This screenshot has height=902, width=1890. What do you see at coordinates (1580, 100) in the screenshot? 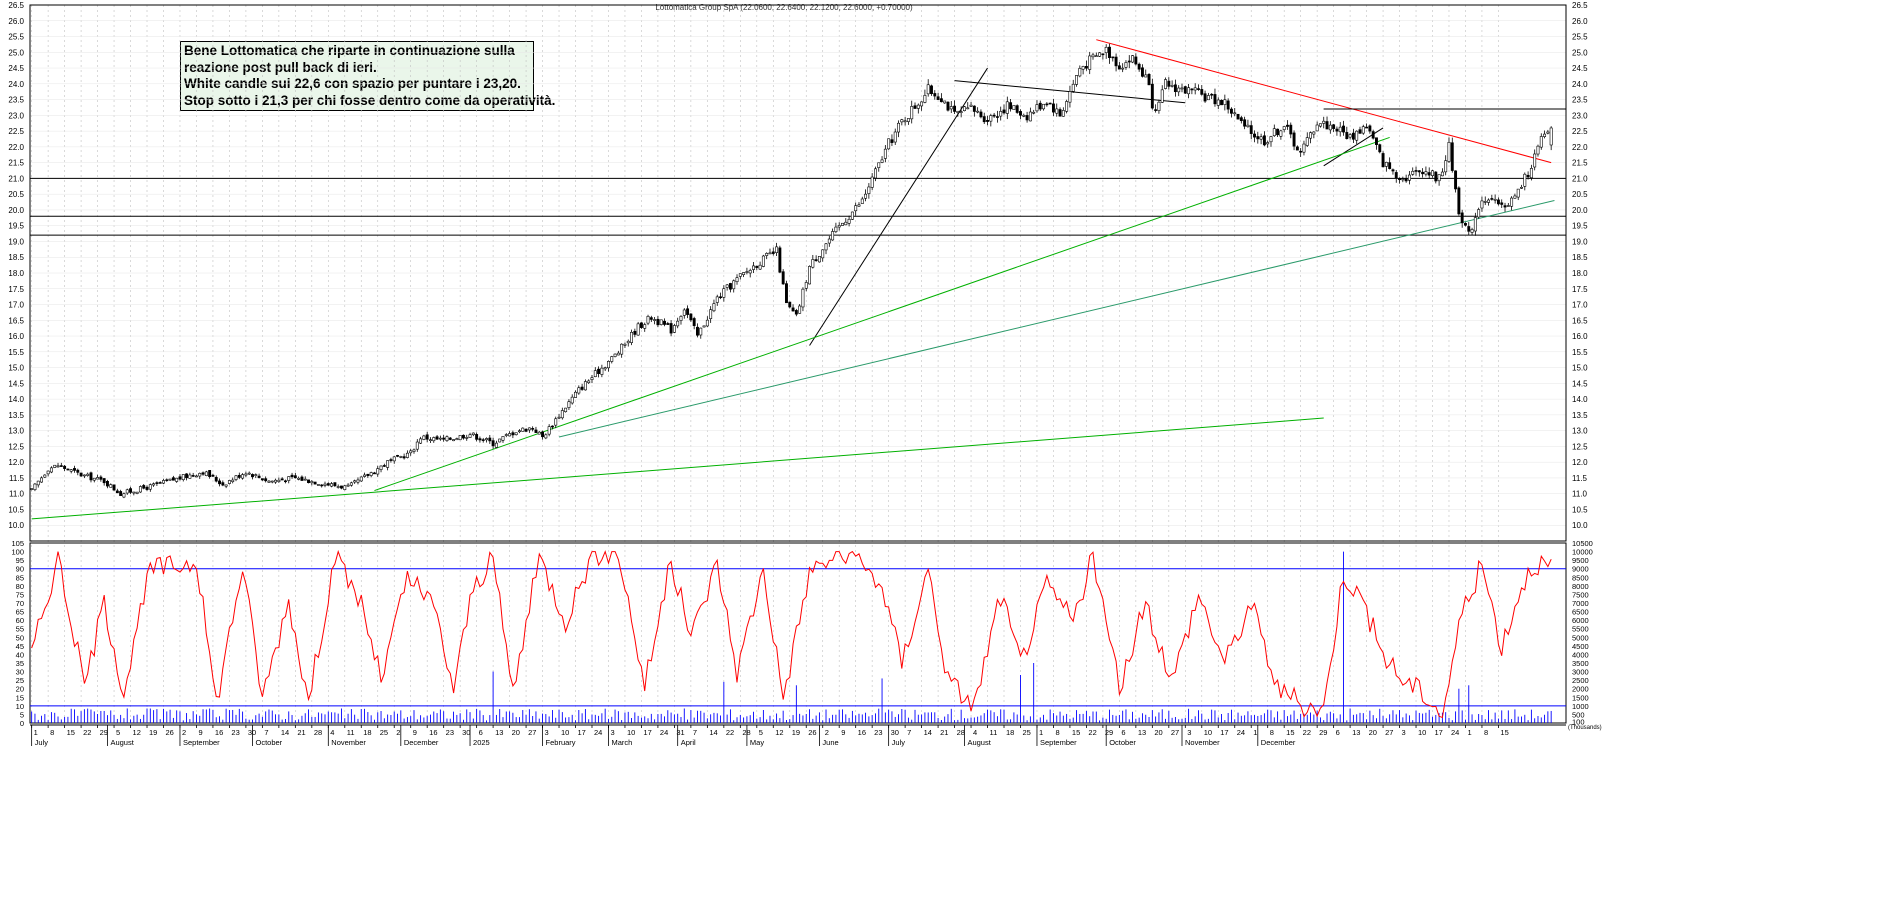
I see `price-tick-right: 23.5` at bounding box center [1580, 100].